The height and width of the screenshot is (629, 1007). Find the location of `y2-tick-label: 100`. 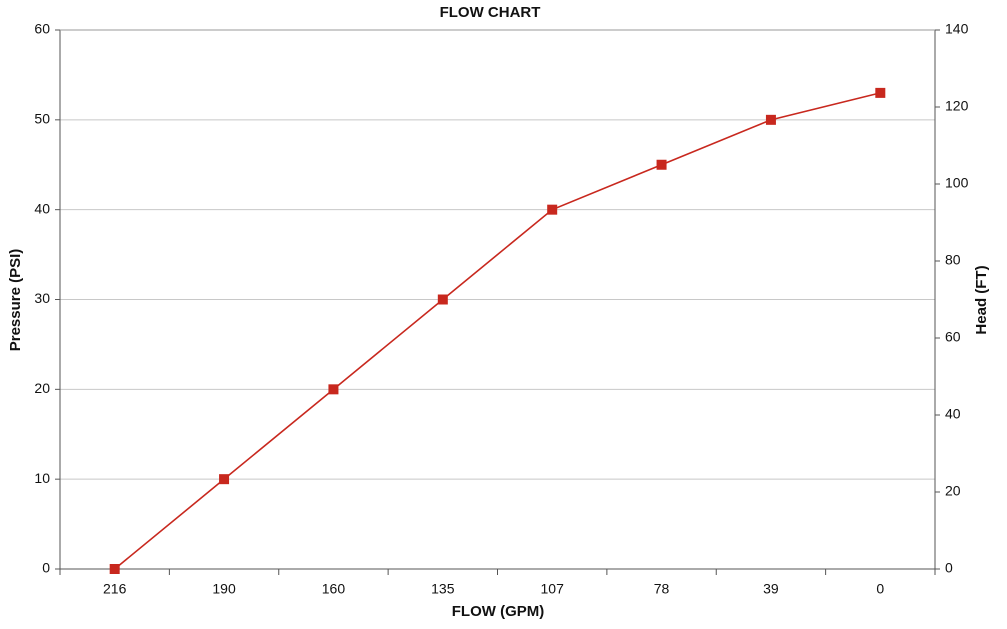

y2-tick-label: 100 is located at coordinates (957, 183).